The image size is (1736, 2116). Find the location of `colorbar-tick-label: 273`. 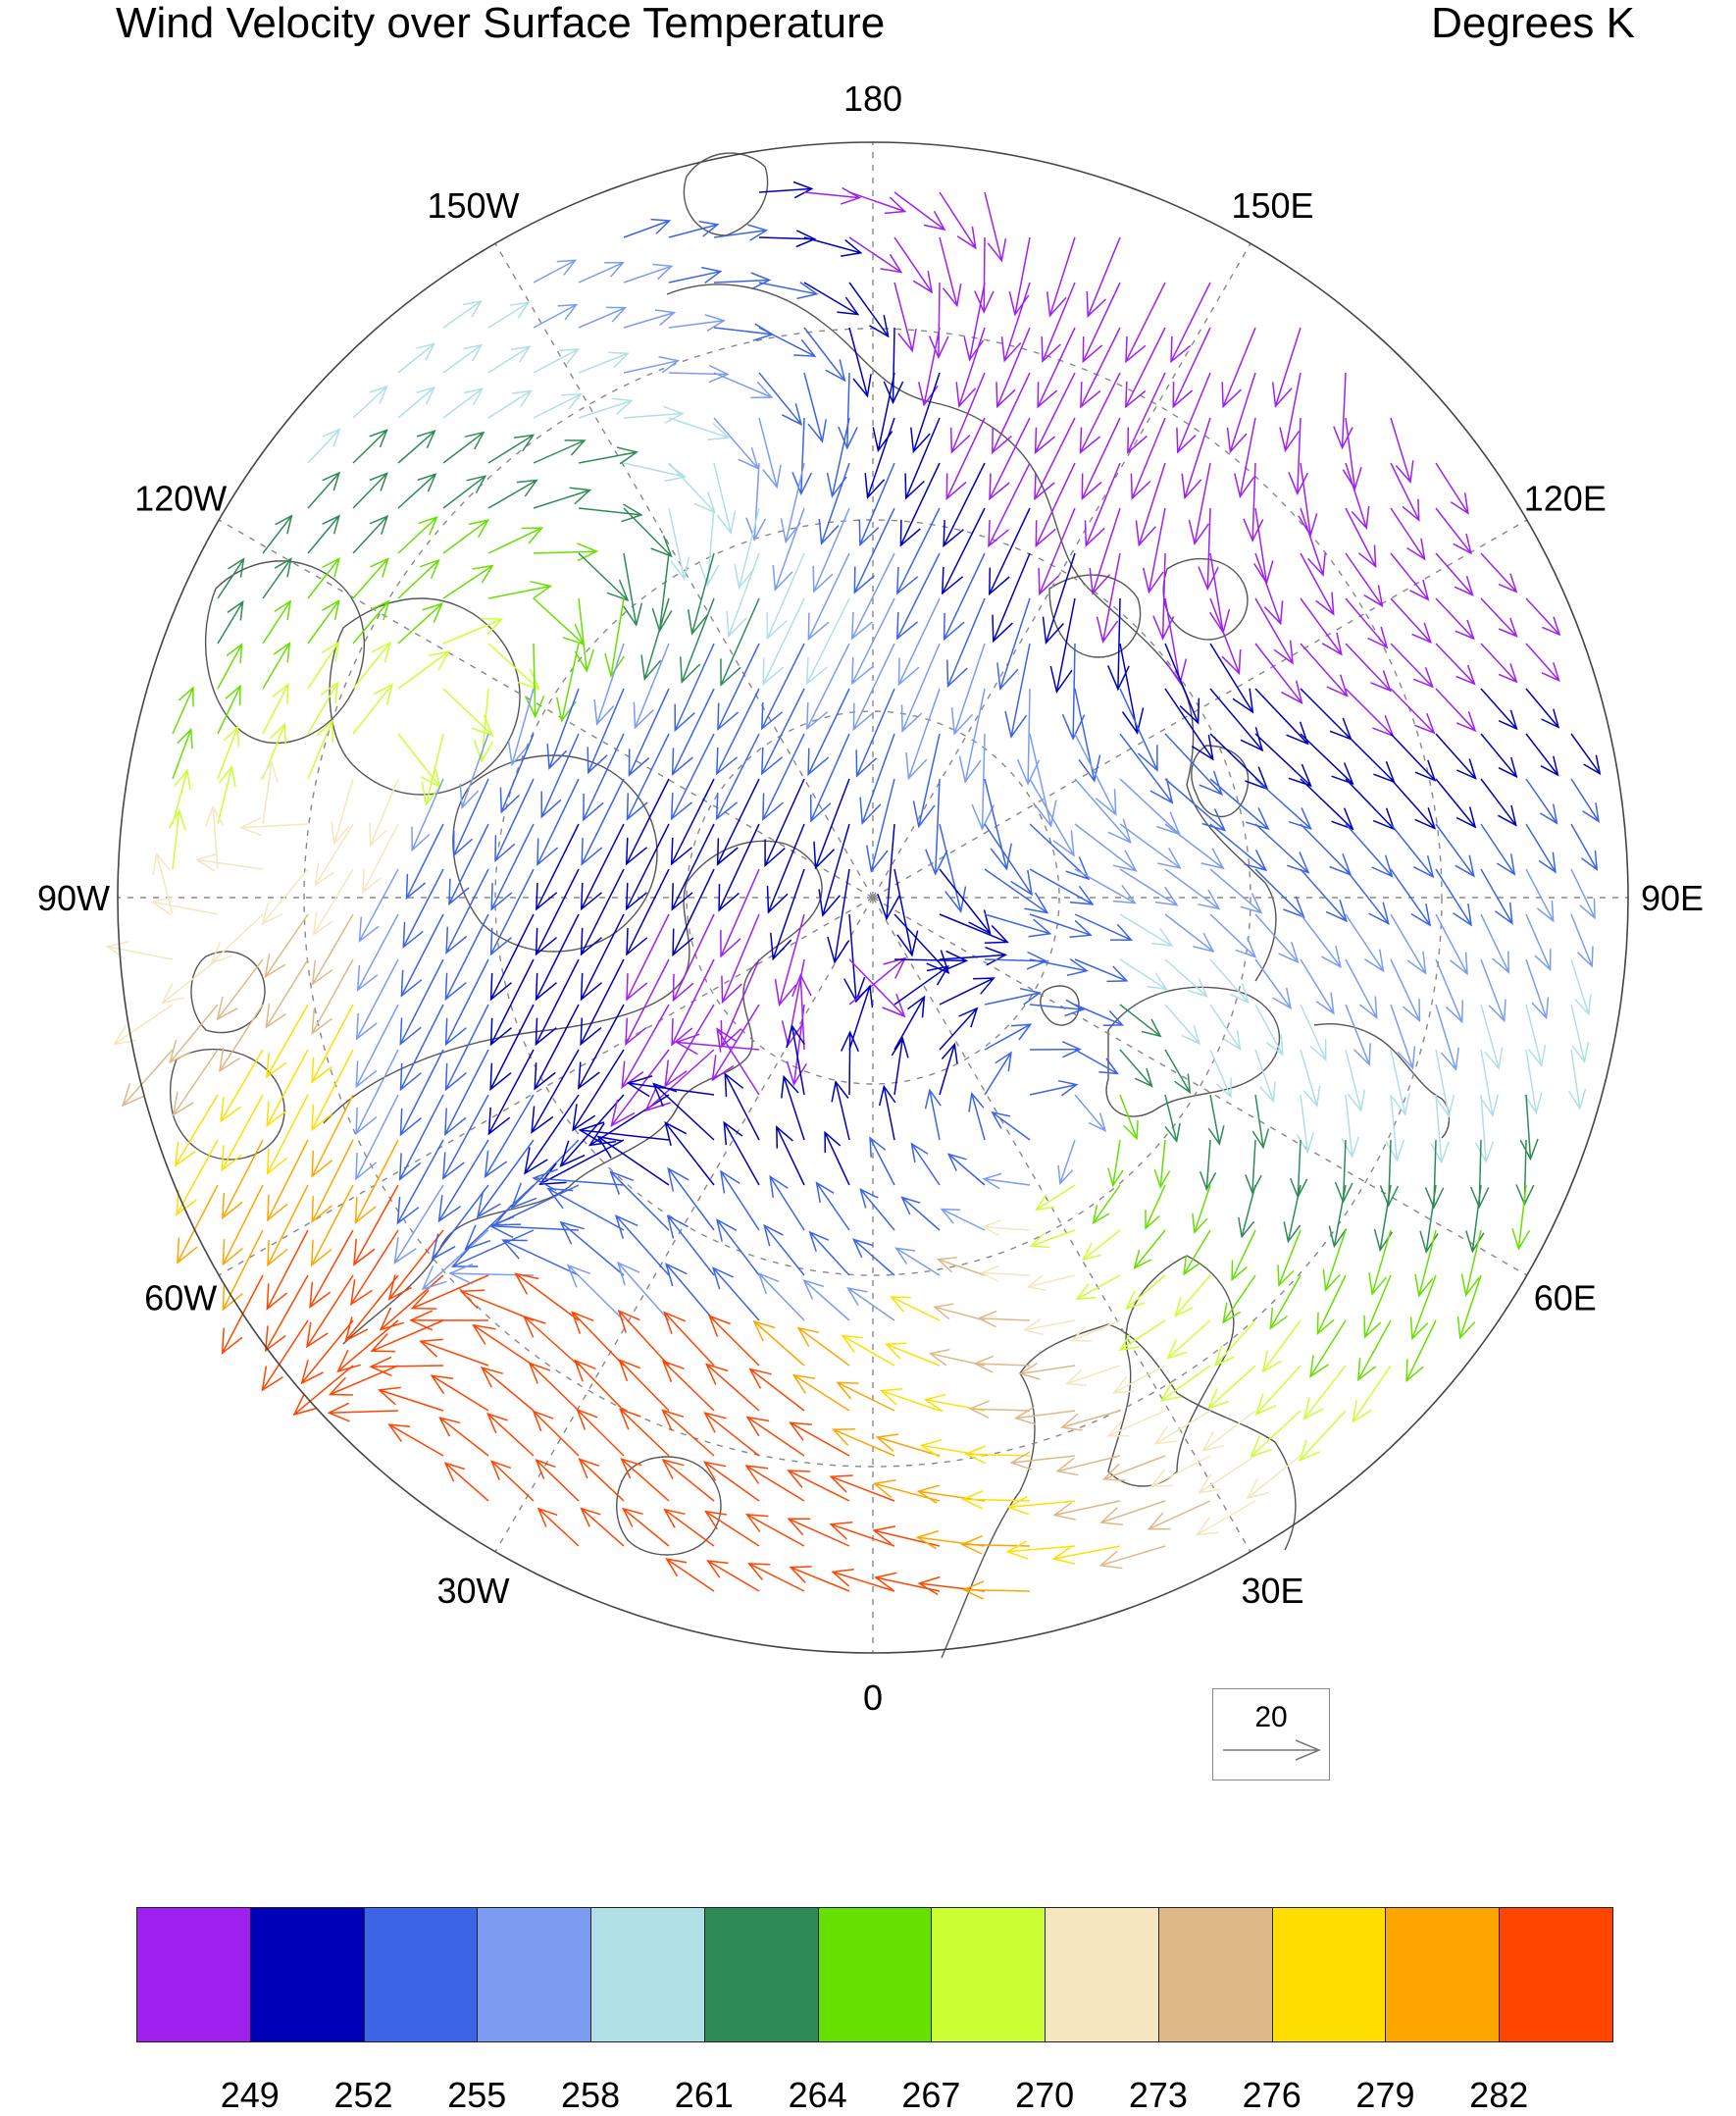

colorbar-tick-label: 273 is located at coordinates (1158, 2095).